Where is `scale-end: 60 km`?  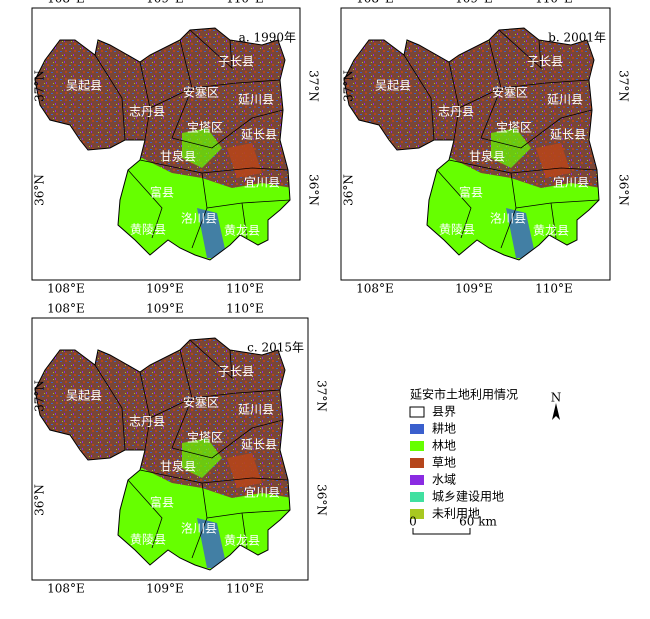 scale-end: 60 km is located at coordinates (478, 522).